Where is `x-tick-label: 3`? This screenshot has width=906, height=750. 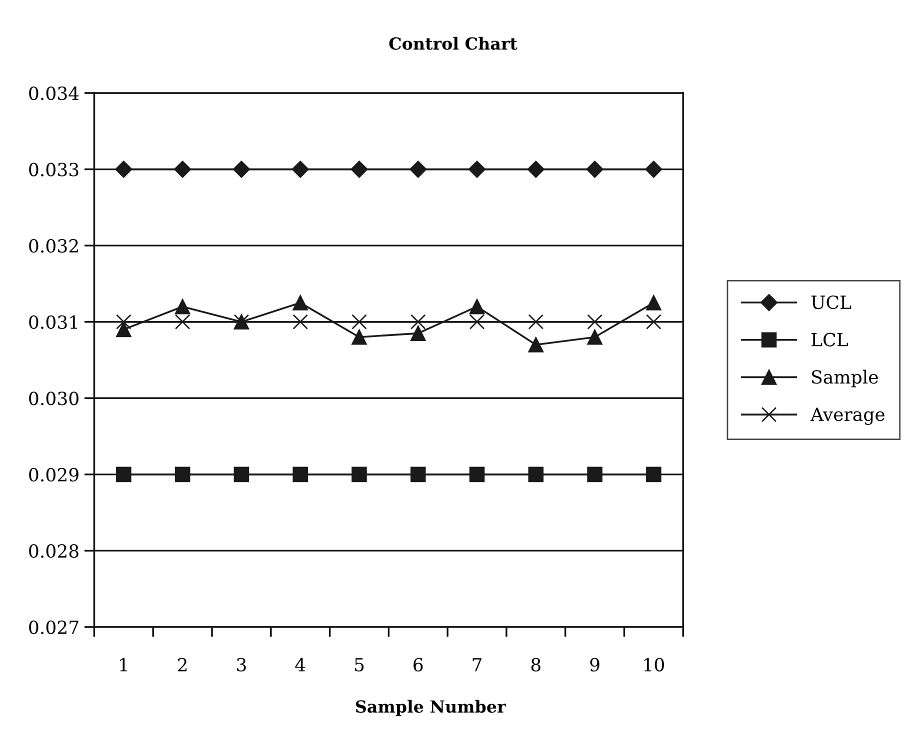 x-tick-label: 3 is located at coordinates (241, 665).